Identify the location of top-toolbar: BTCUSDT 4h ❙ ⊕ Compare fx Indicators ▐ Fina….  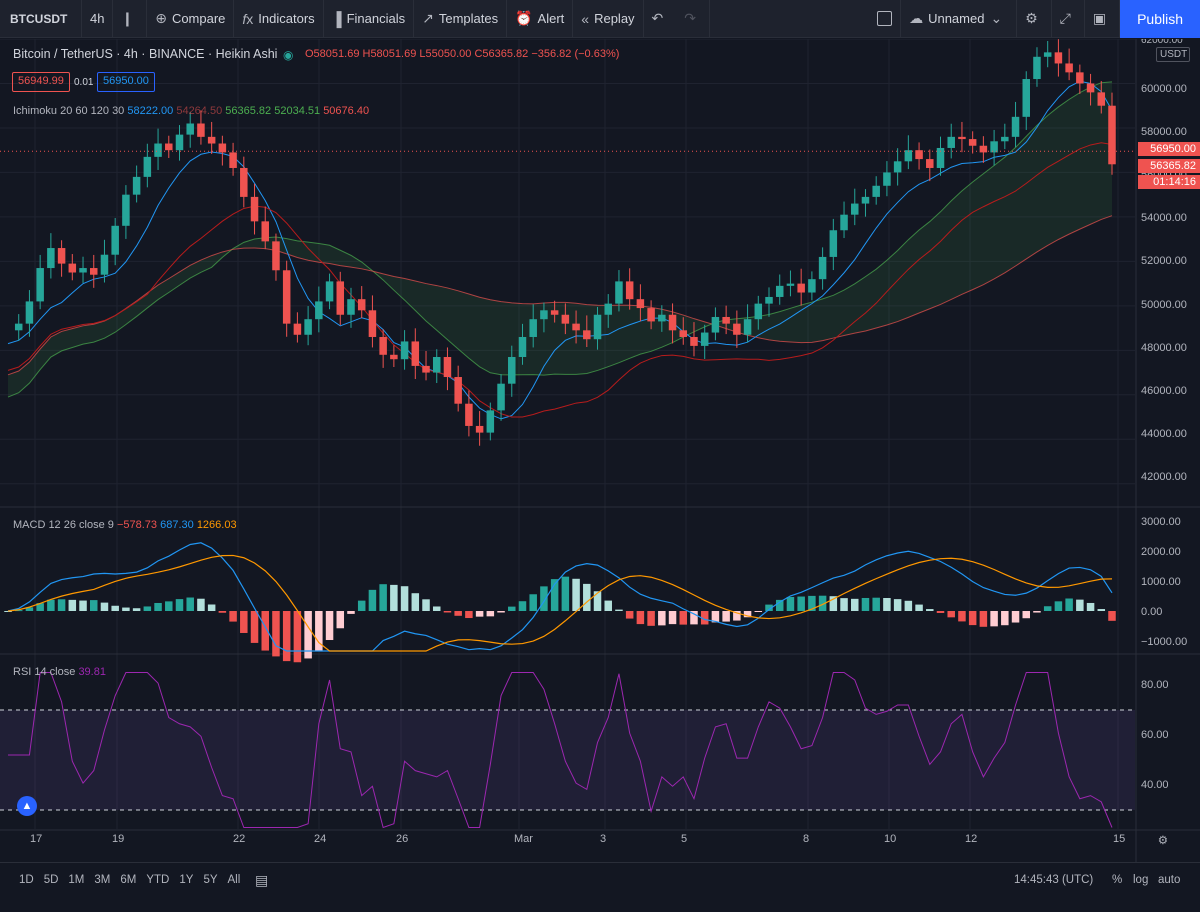
(600, 19).